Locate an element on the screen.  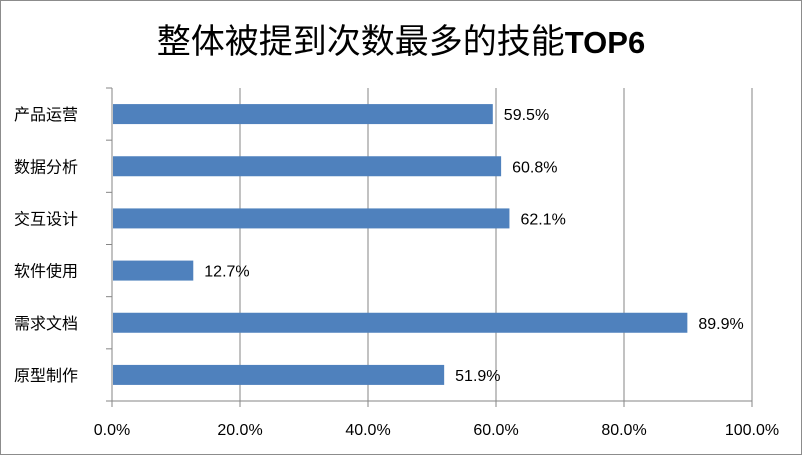
chart-title: 整体被提到次数最多的技能TOP6 is located at coordinates (401, 38).